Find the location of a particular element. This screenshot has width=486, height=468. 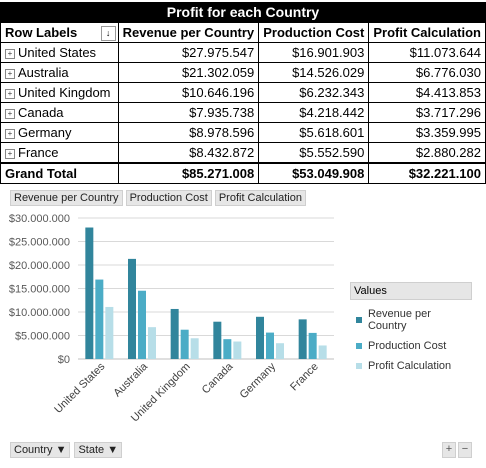

revenue-cell: $10.646.196 is located at coordinates (188, 92).